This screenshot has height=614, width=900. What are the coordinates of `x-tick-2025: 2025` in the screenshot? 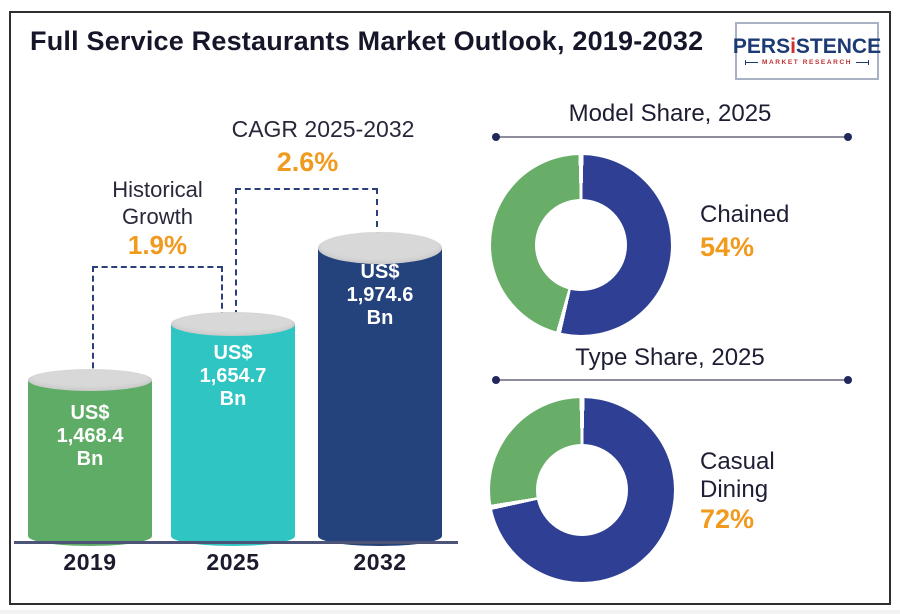 It's located at (233, 562).